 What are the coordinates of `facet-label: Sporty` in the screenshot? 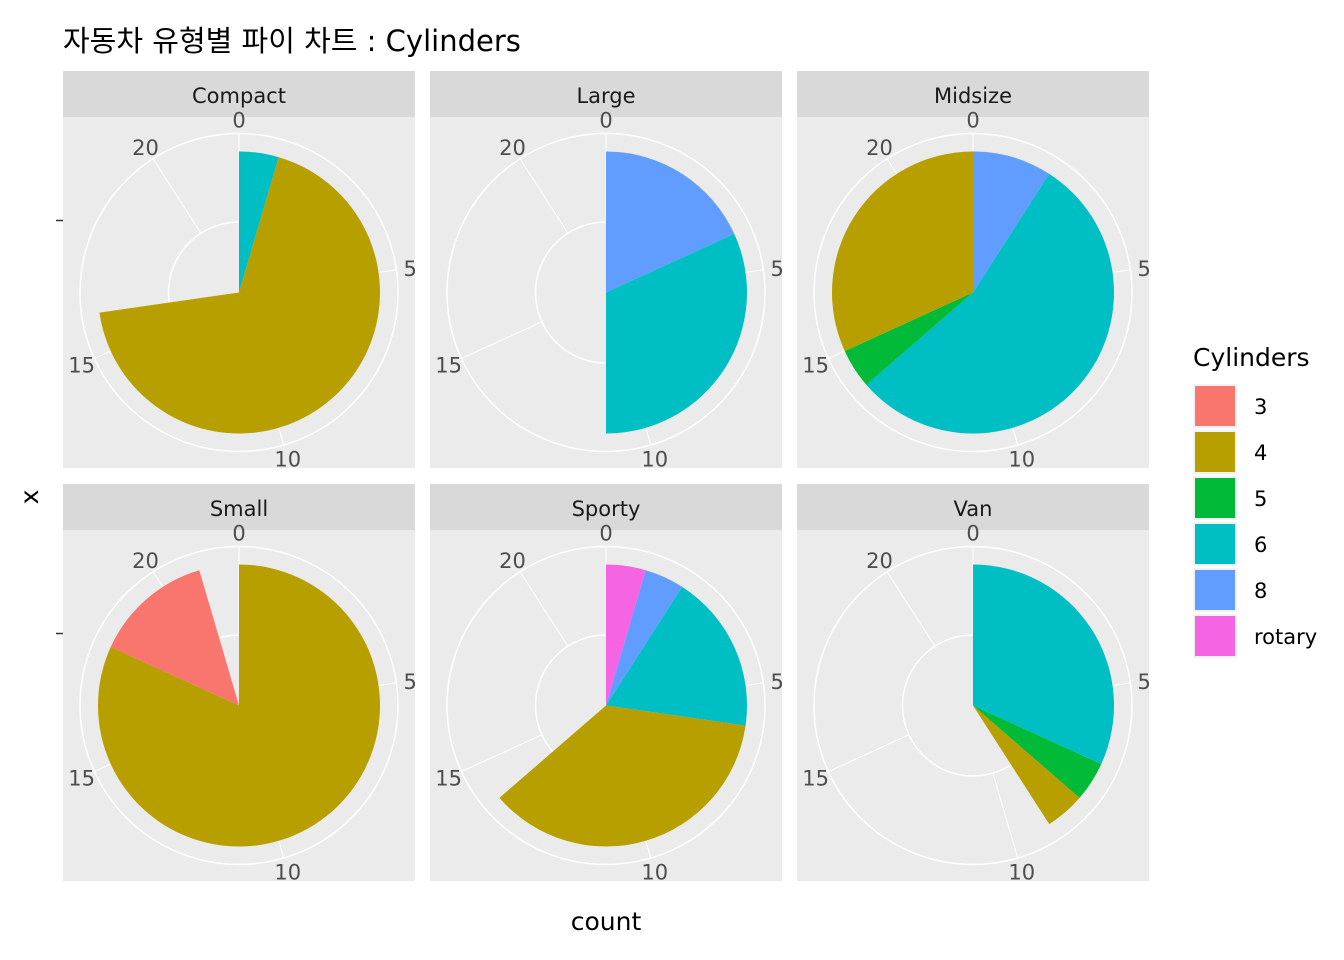 It's located at (606, 509).